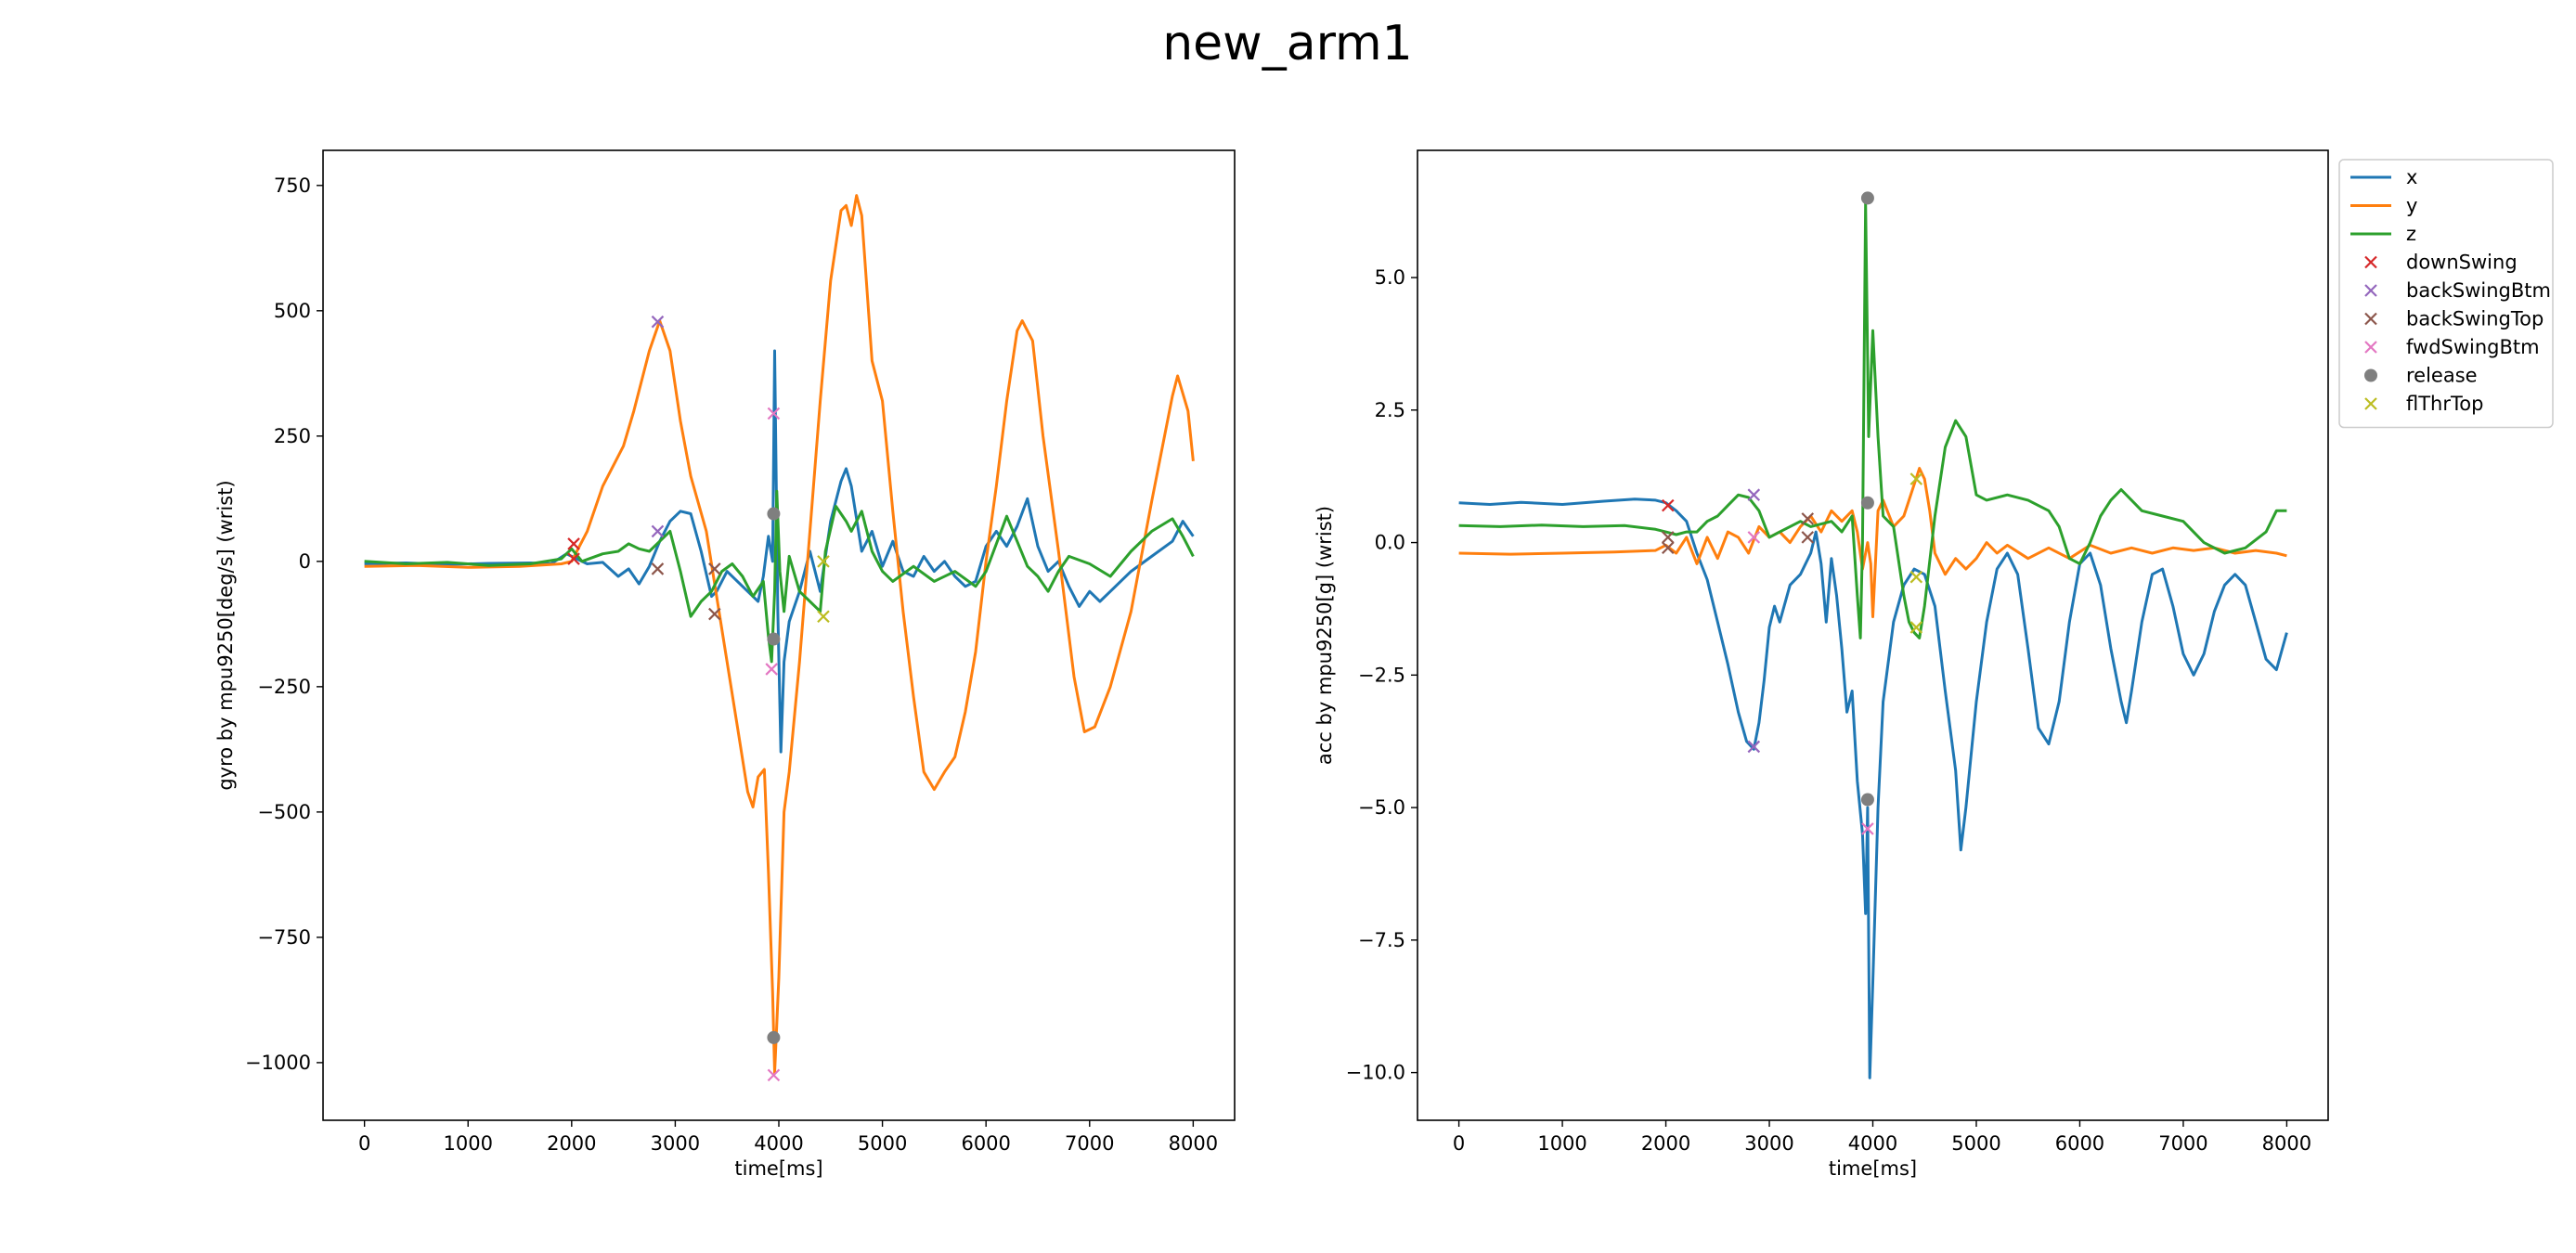 The width and height of the screenshot is (2576, 1253). What do you see at coordinates (2370, 375) in the screenshot?
I see `legend-swatch-release` at bounding box center [2370, 375].